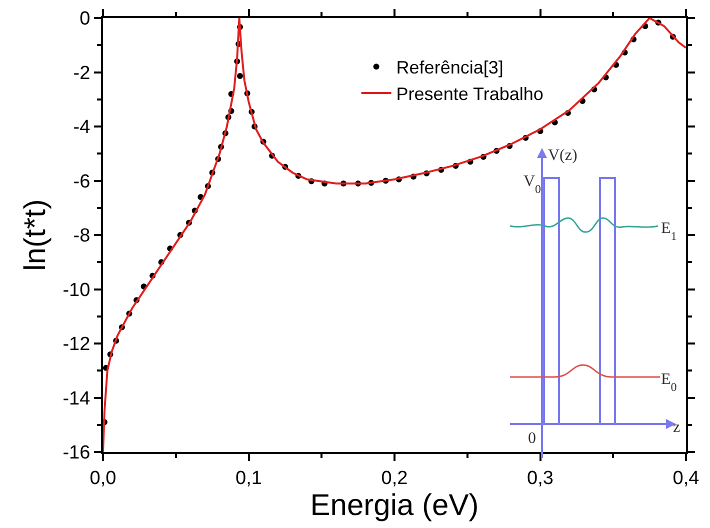  What do you see at coordinates (676, 427) in the screenshot?
I see `annotation: z` at bounding box center [676, 427].